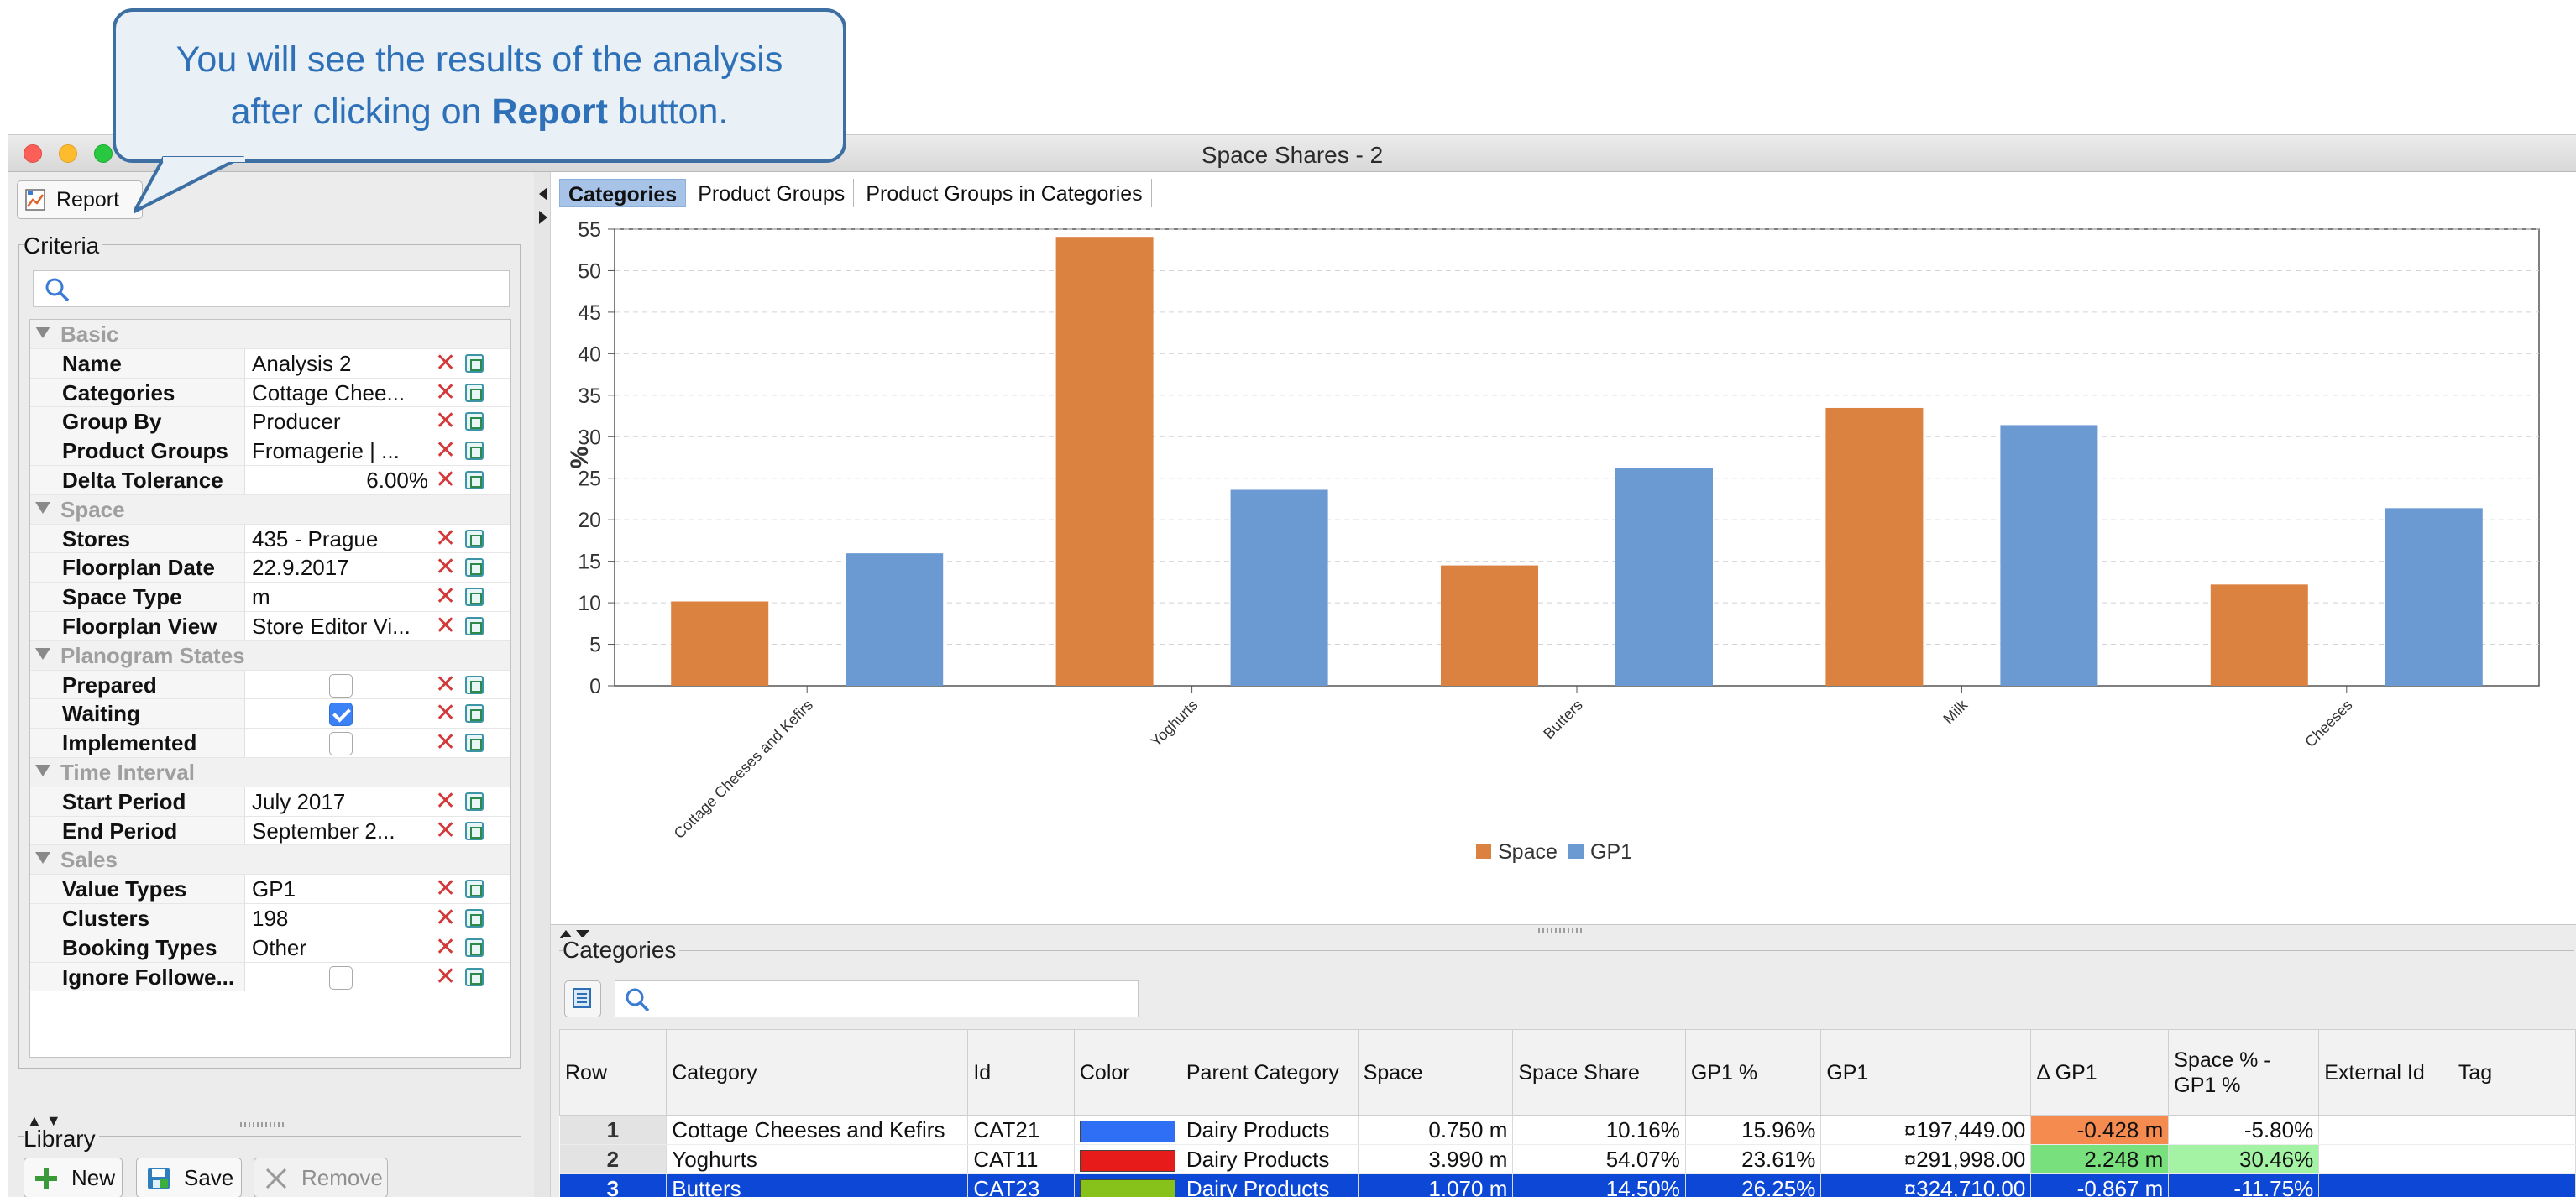 This screenshot has width=2576, height=1197. I want to click on column-header-parent-category: Parent Category, so click(1269, 1073).